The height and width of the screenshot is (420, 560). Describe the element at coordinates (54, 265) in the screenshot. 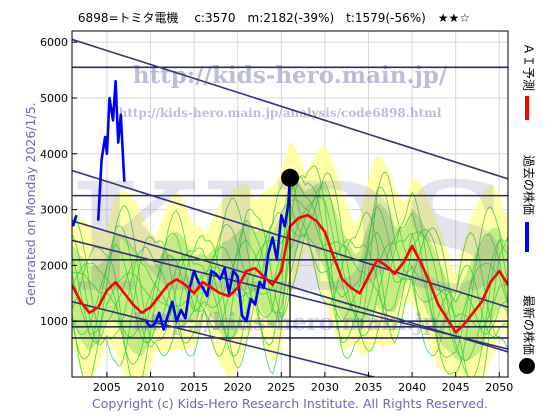

I see `y-tick-label: 2000` at that location.